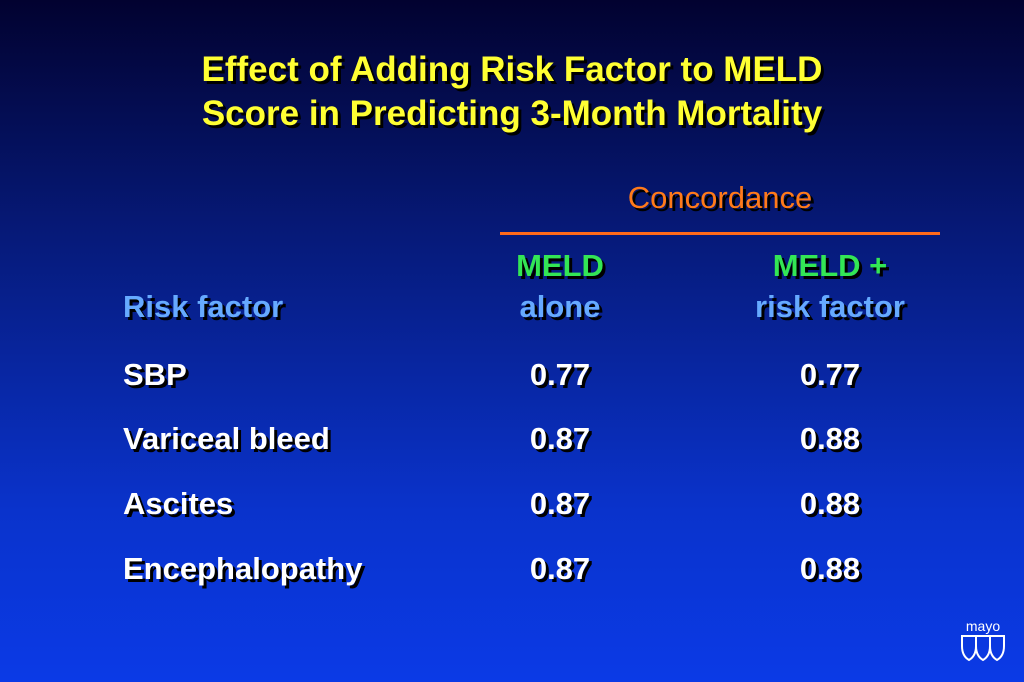  Describe the element at coordinates (512, 504) in the screenshot. I see `table-row: Ascites 0.87 0.88` at that location.